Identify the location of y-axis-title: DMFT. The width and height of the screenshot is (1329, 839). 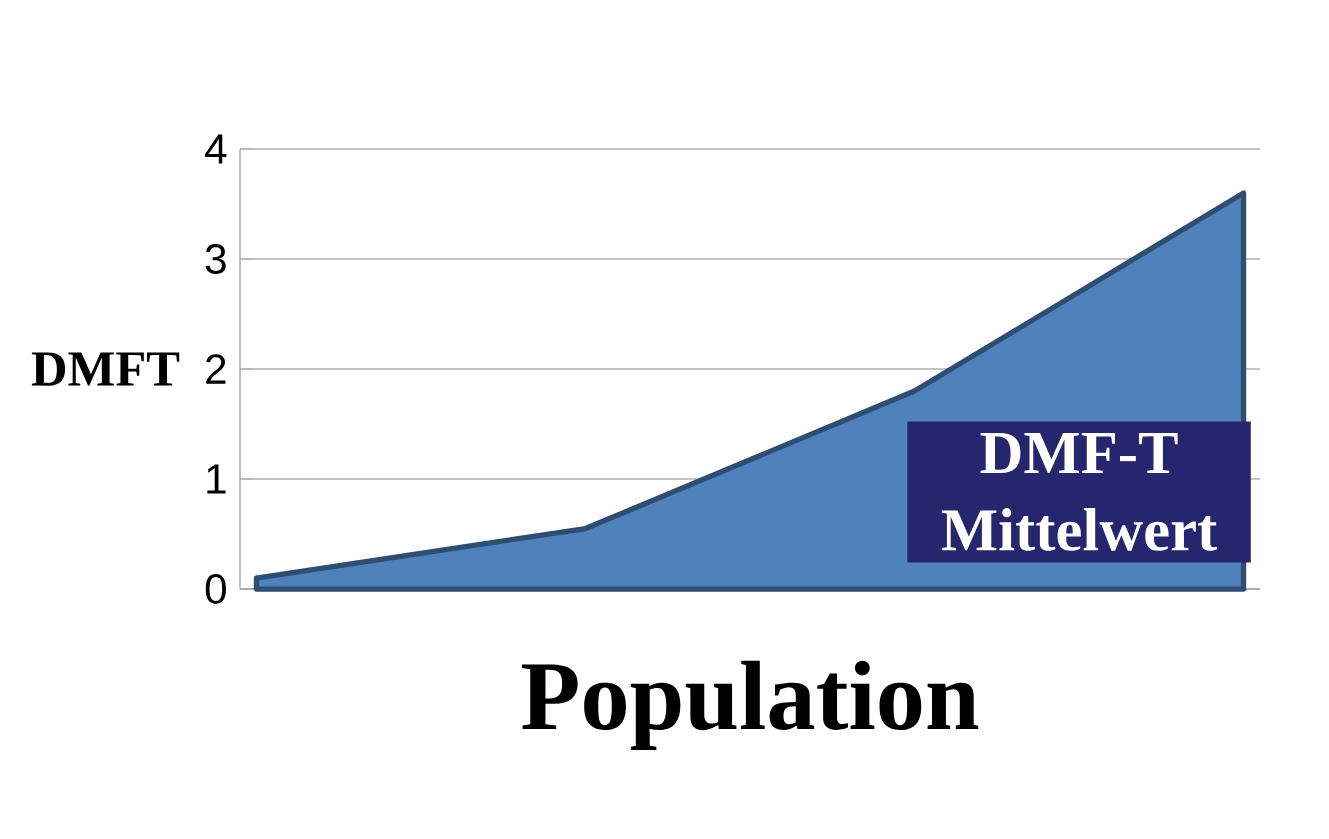
(105, 369).